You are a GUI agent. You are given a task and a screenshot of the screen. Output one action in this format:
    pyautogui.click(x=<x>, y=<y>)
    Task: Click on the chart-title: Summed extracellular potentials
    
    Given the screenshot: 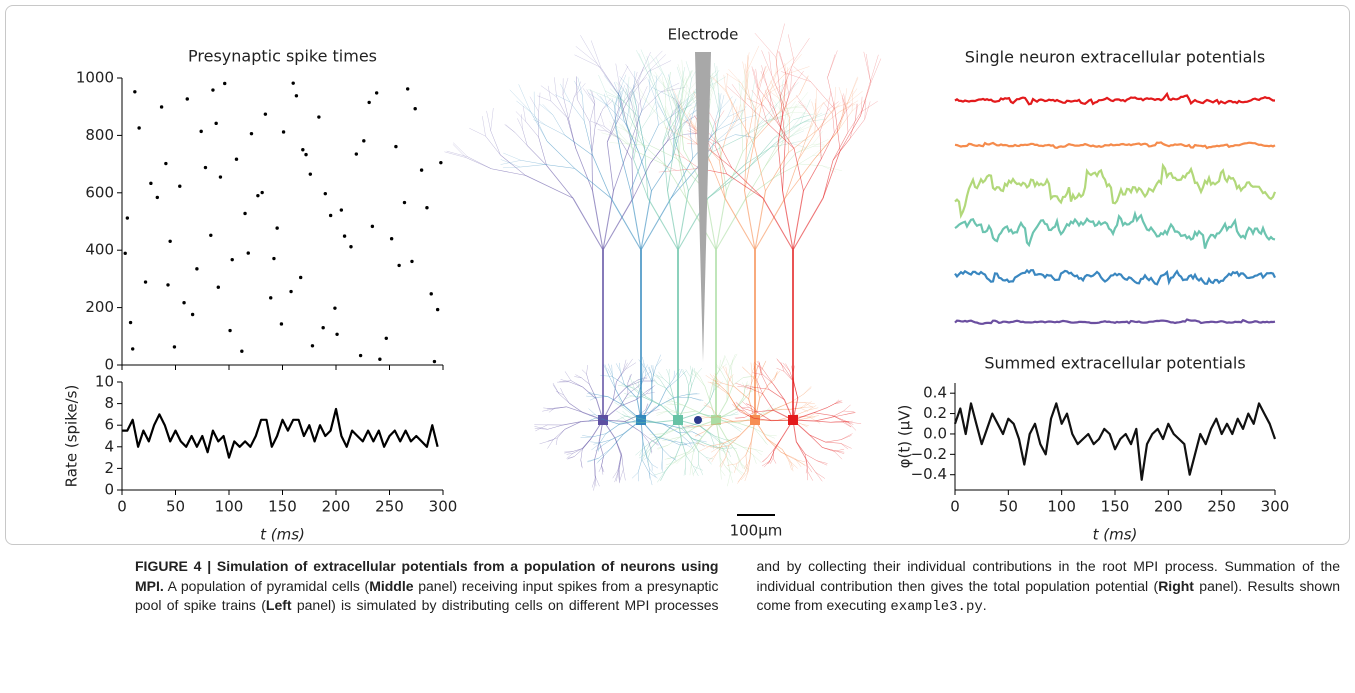 What is the action you would take?
    pyautogui.click(x=1114, y=363)
    